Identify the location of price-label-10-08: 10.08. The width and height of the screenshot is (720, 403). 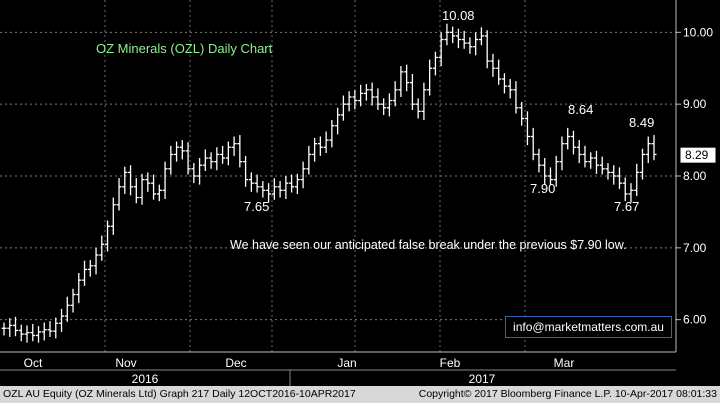
(458, 15).